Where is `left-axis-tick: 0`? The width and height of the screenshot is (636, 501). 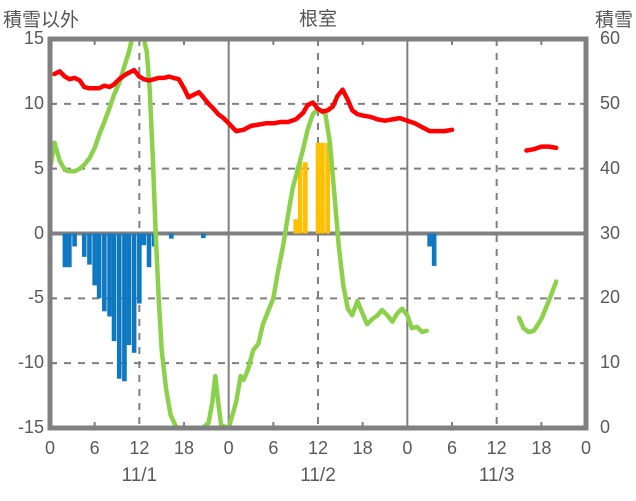
left-axis-tick: 0 is located at coordinates (38, 232).